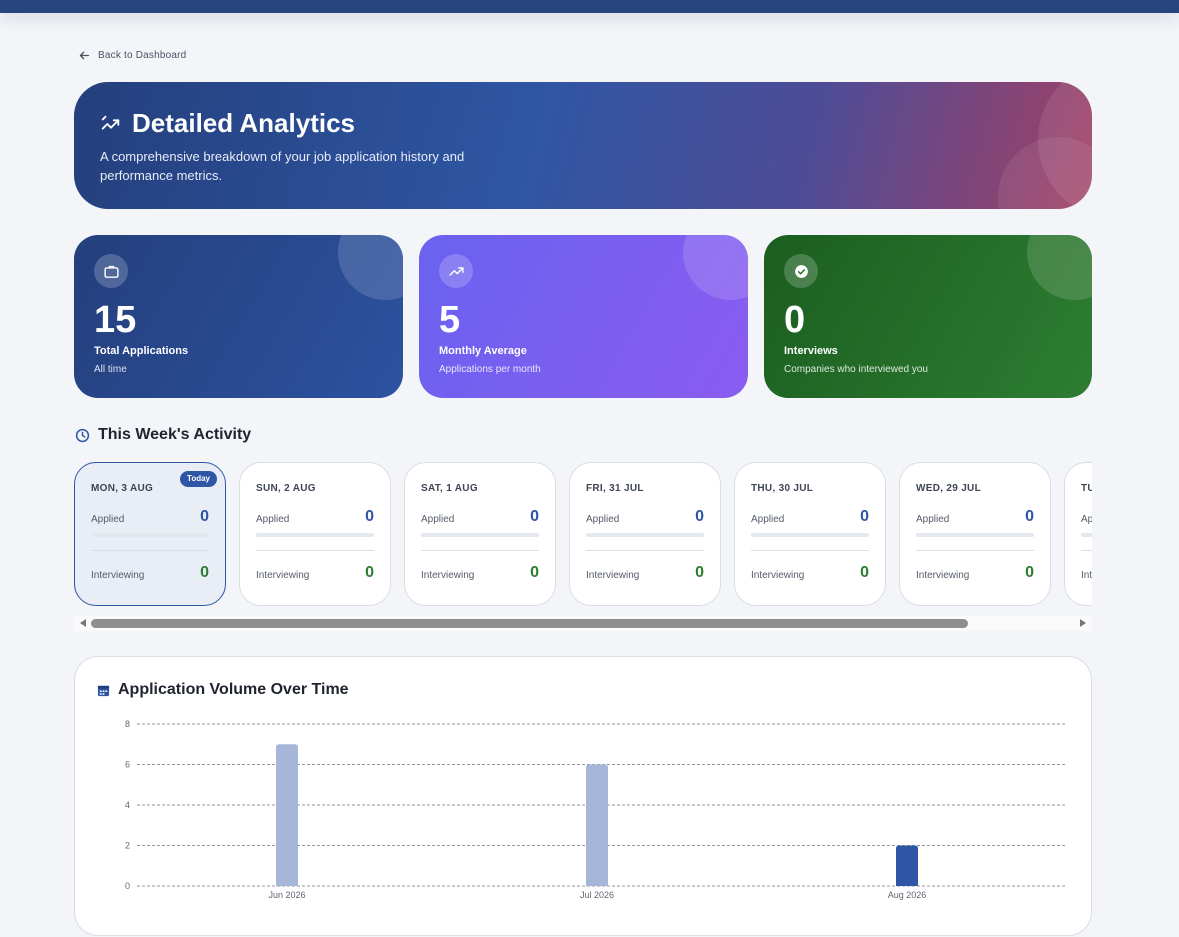 This screenshot has height=937, width=1179. Describe the element at coordinates (286, 895) in the screenshot. I see `x-tick-label: Jun 2026` at that location.